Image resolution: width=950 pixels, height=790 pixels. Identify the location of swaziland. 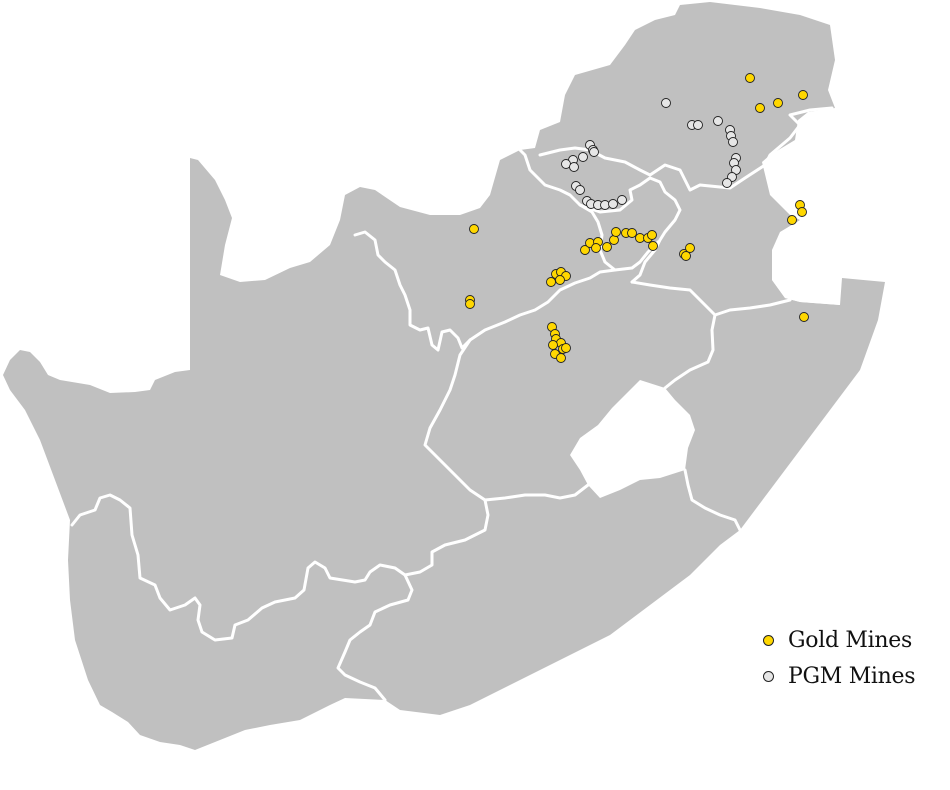
(806, 261).